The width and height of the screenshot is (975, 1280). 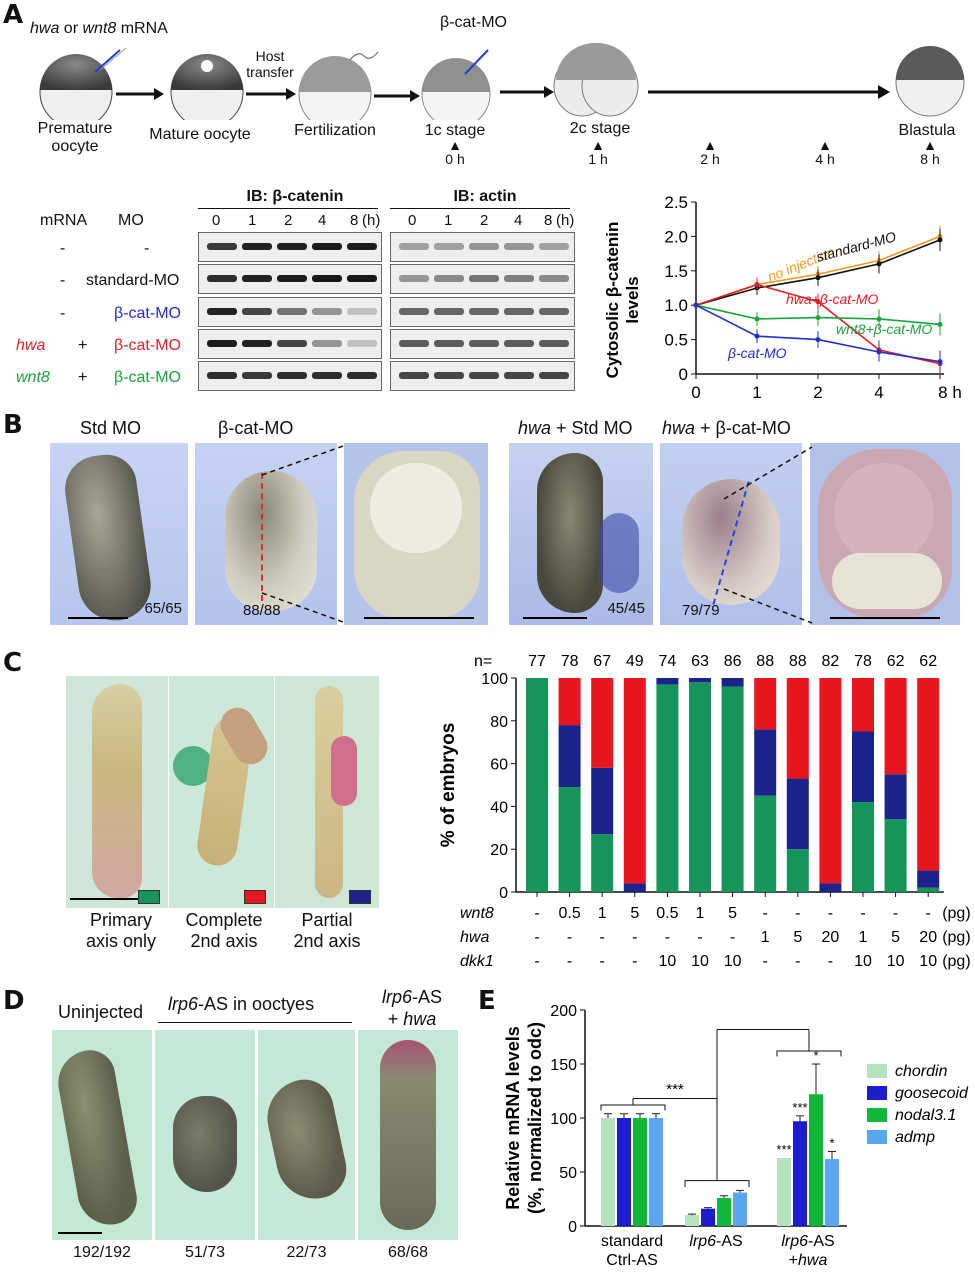 I want to click on photo-hwa-bcat-mo-section, so click(x=885, y=534).